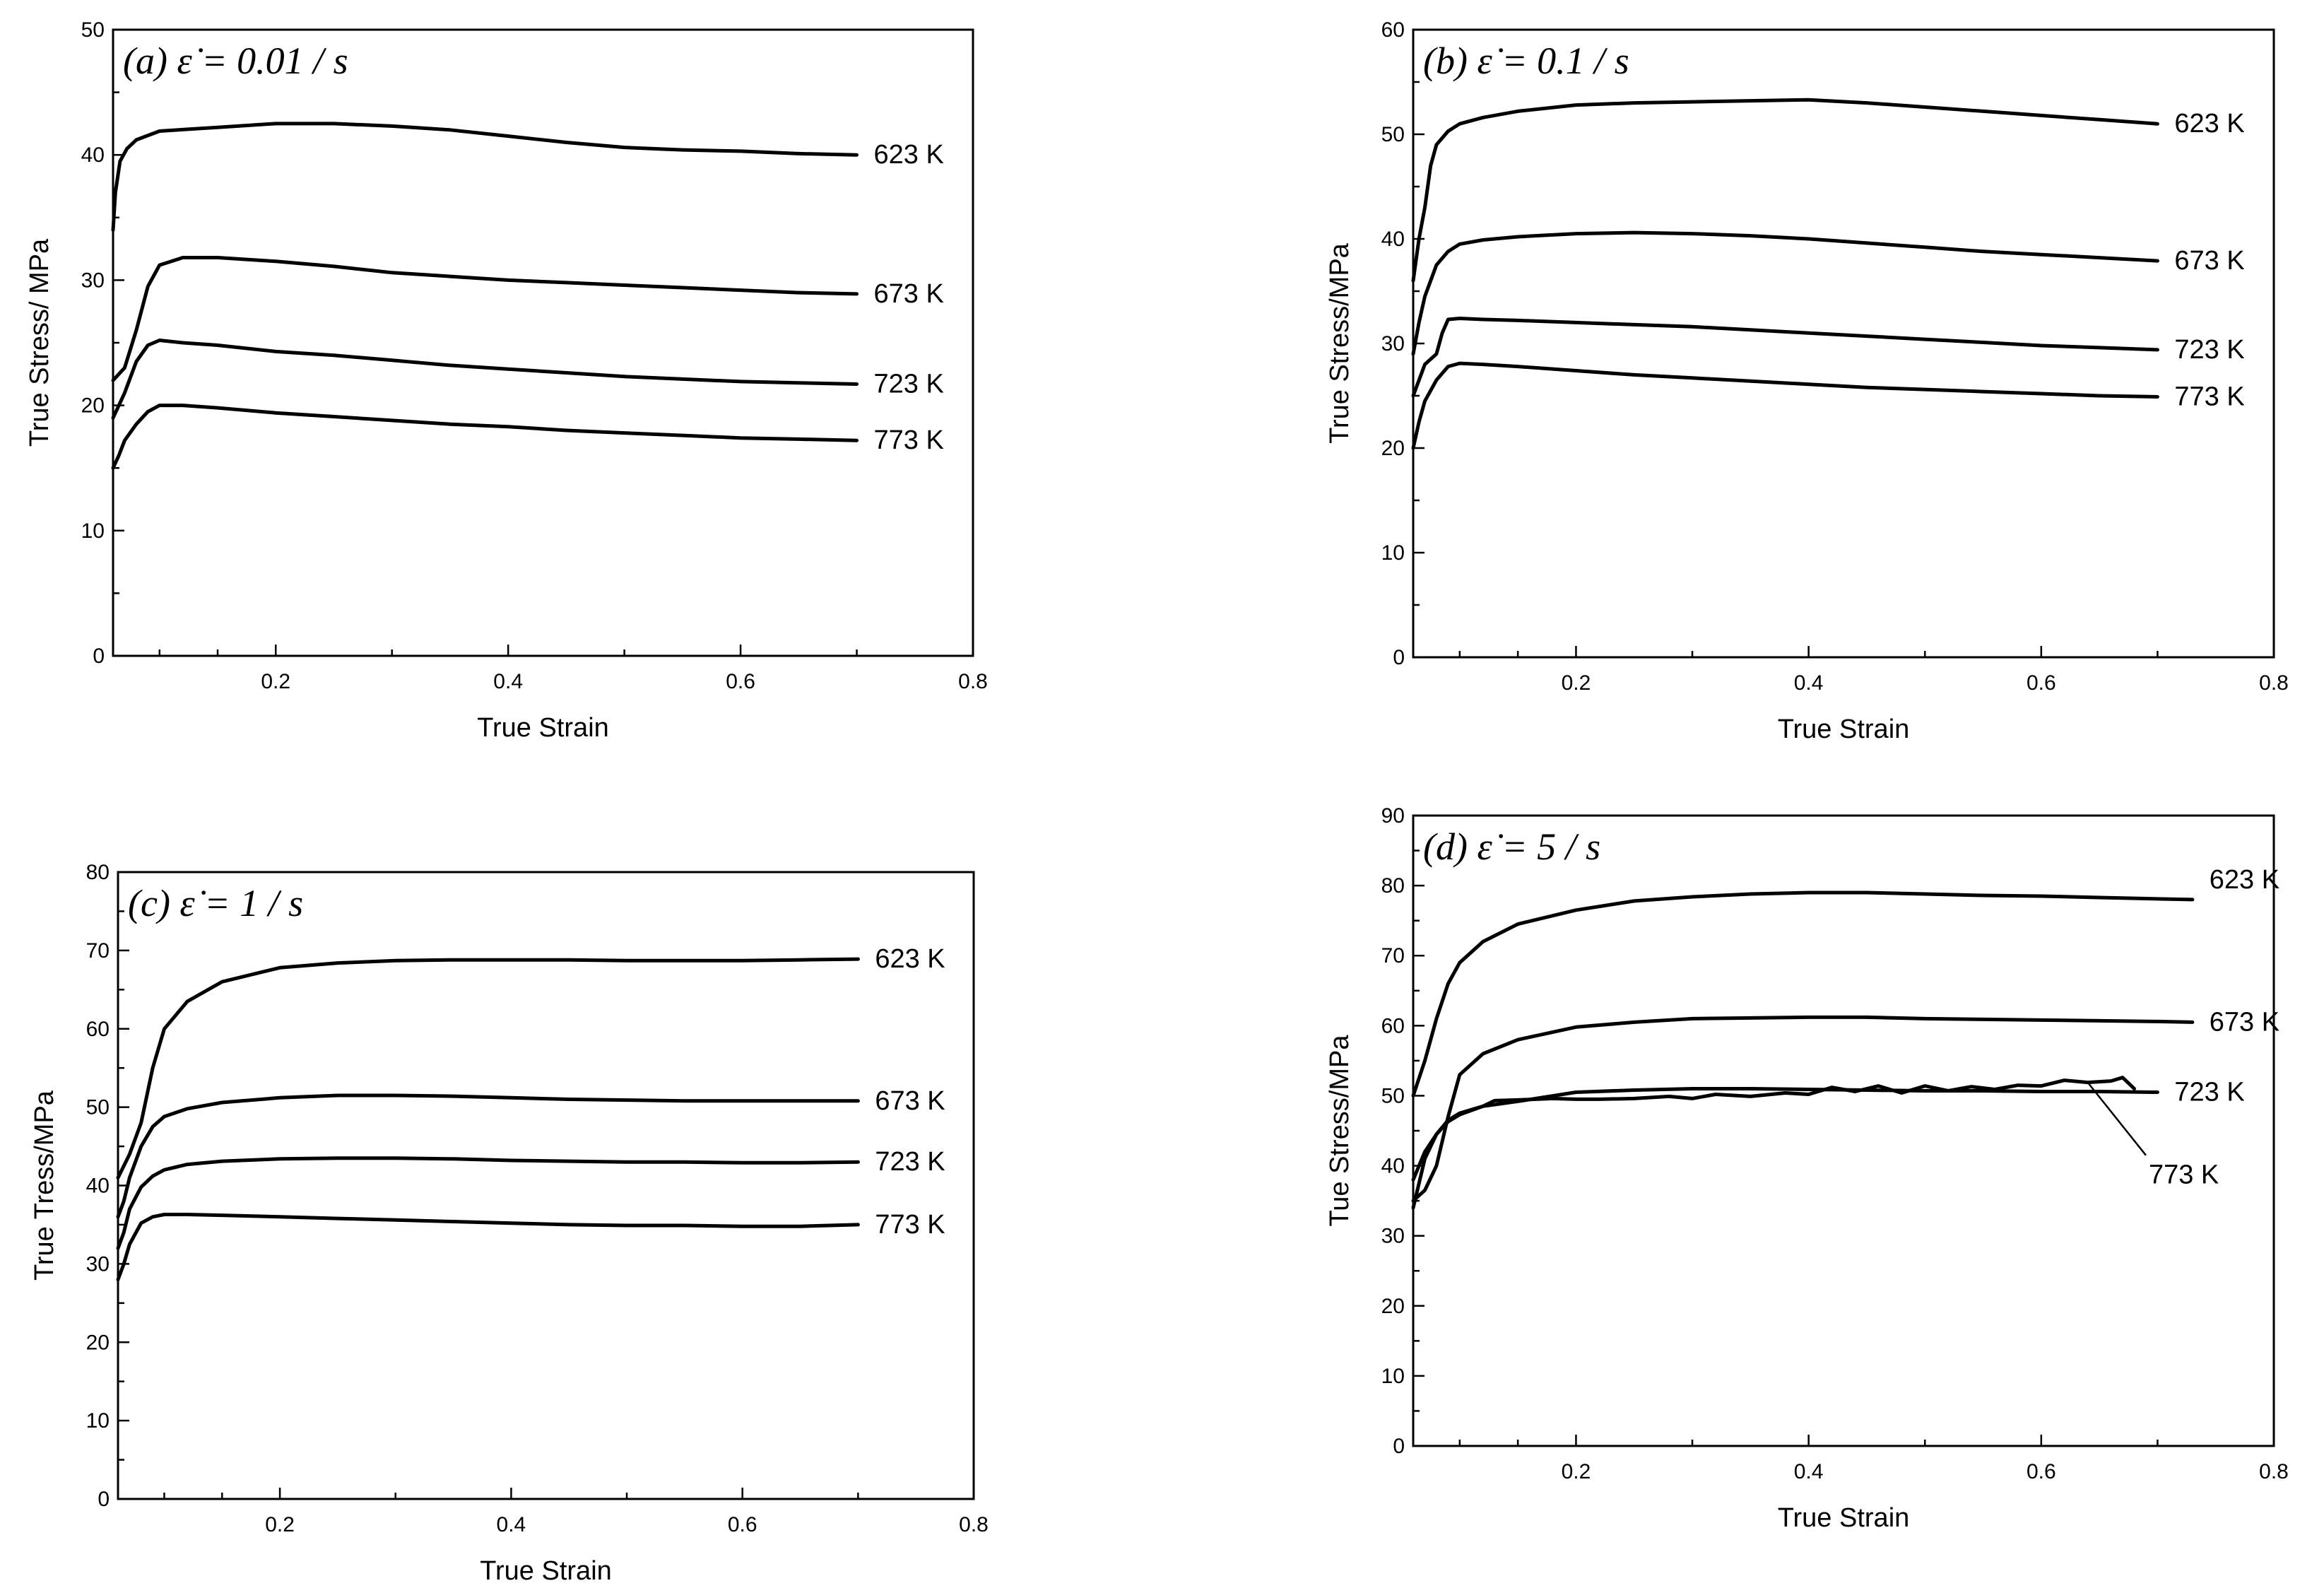 The width and height of the screenshot is (2324, 1588). I want to click on panel-d-y-tick-label: 40, so click(1393, 1166).